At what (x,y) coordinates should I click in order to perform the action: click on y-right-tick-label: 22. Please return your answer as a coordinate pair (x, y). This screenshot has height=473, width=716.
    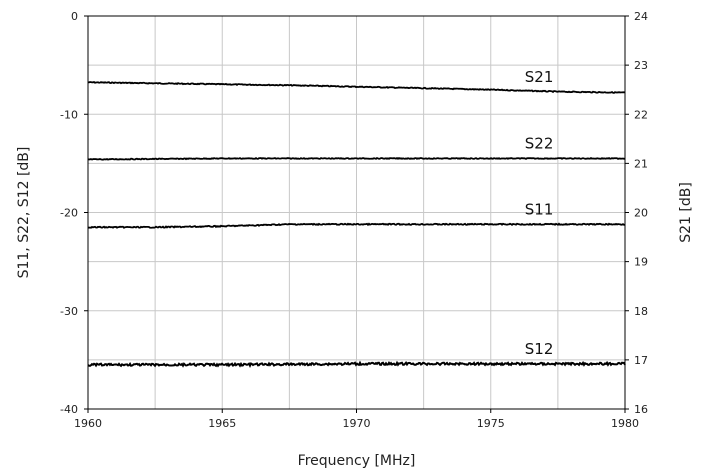
    Looking at the image, I should click on (641, 114).